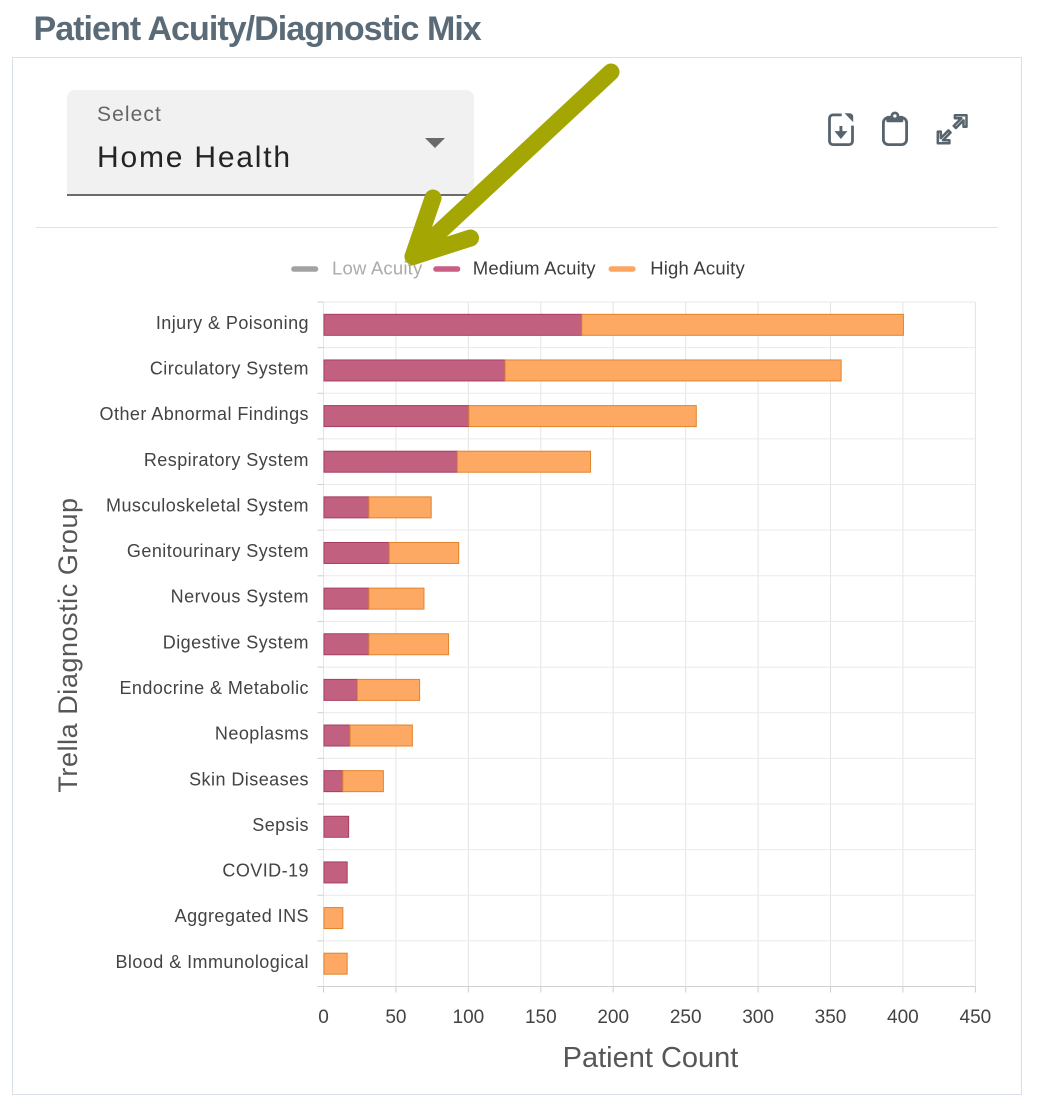  I want to click on svg-text: Respiratory System, so click(226, 460).